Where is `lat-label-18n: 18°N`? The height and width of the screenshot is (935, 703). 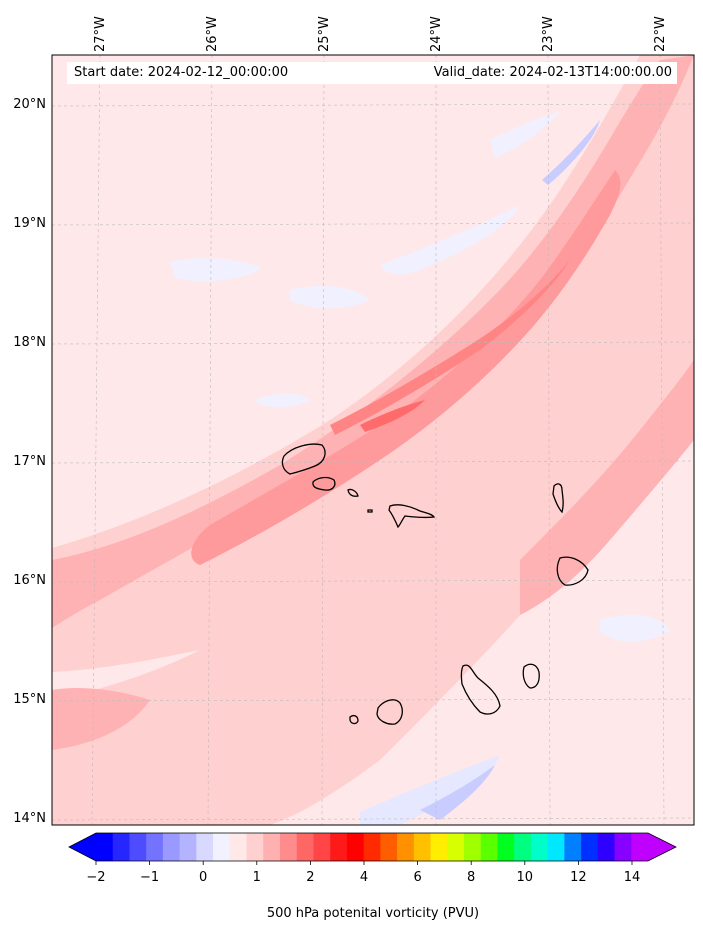
lat-label-18n: 18°N is located at coordinates (29, 342).